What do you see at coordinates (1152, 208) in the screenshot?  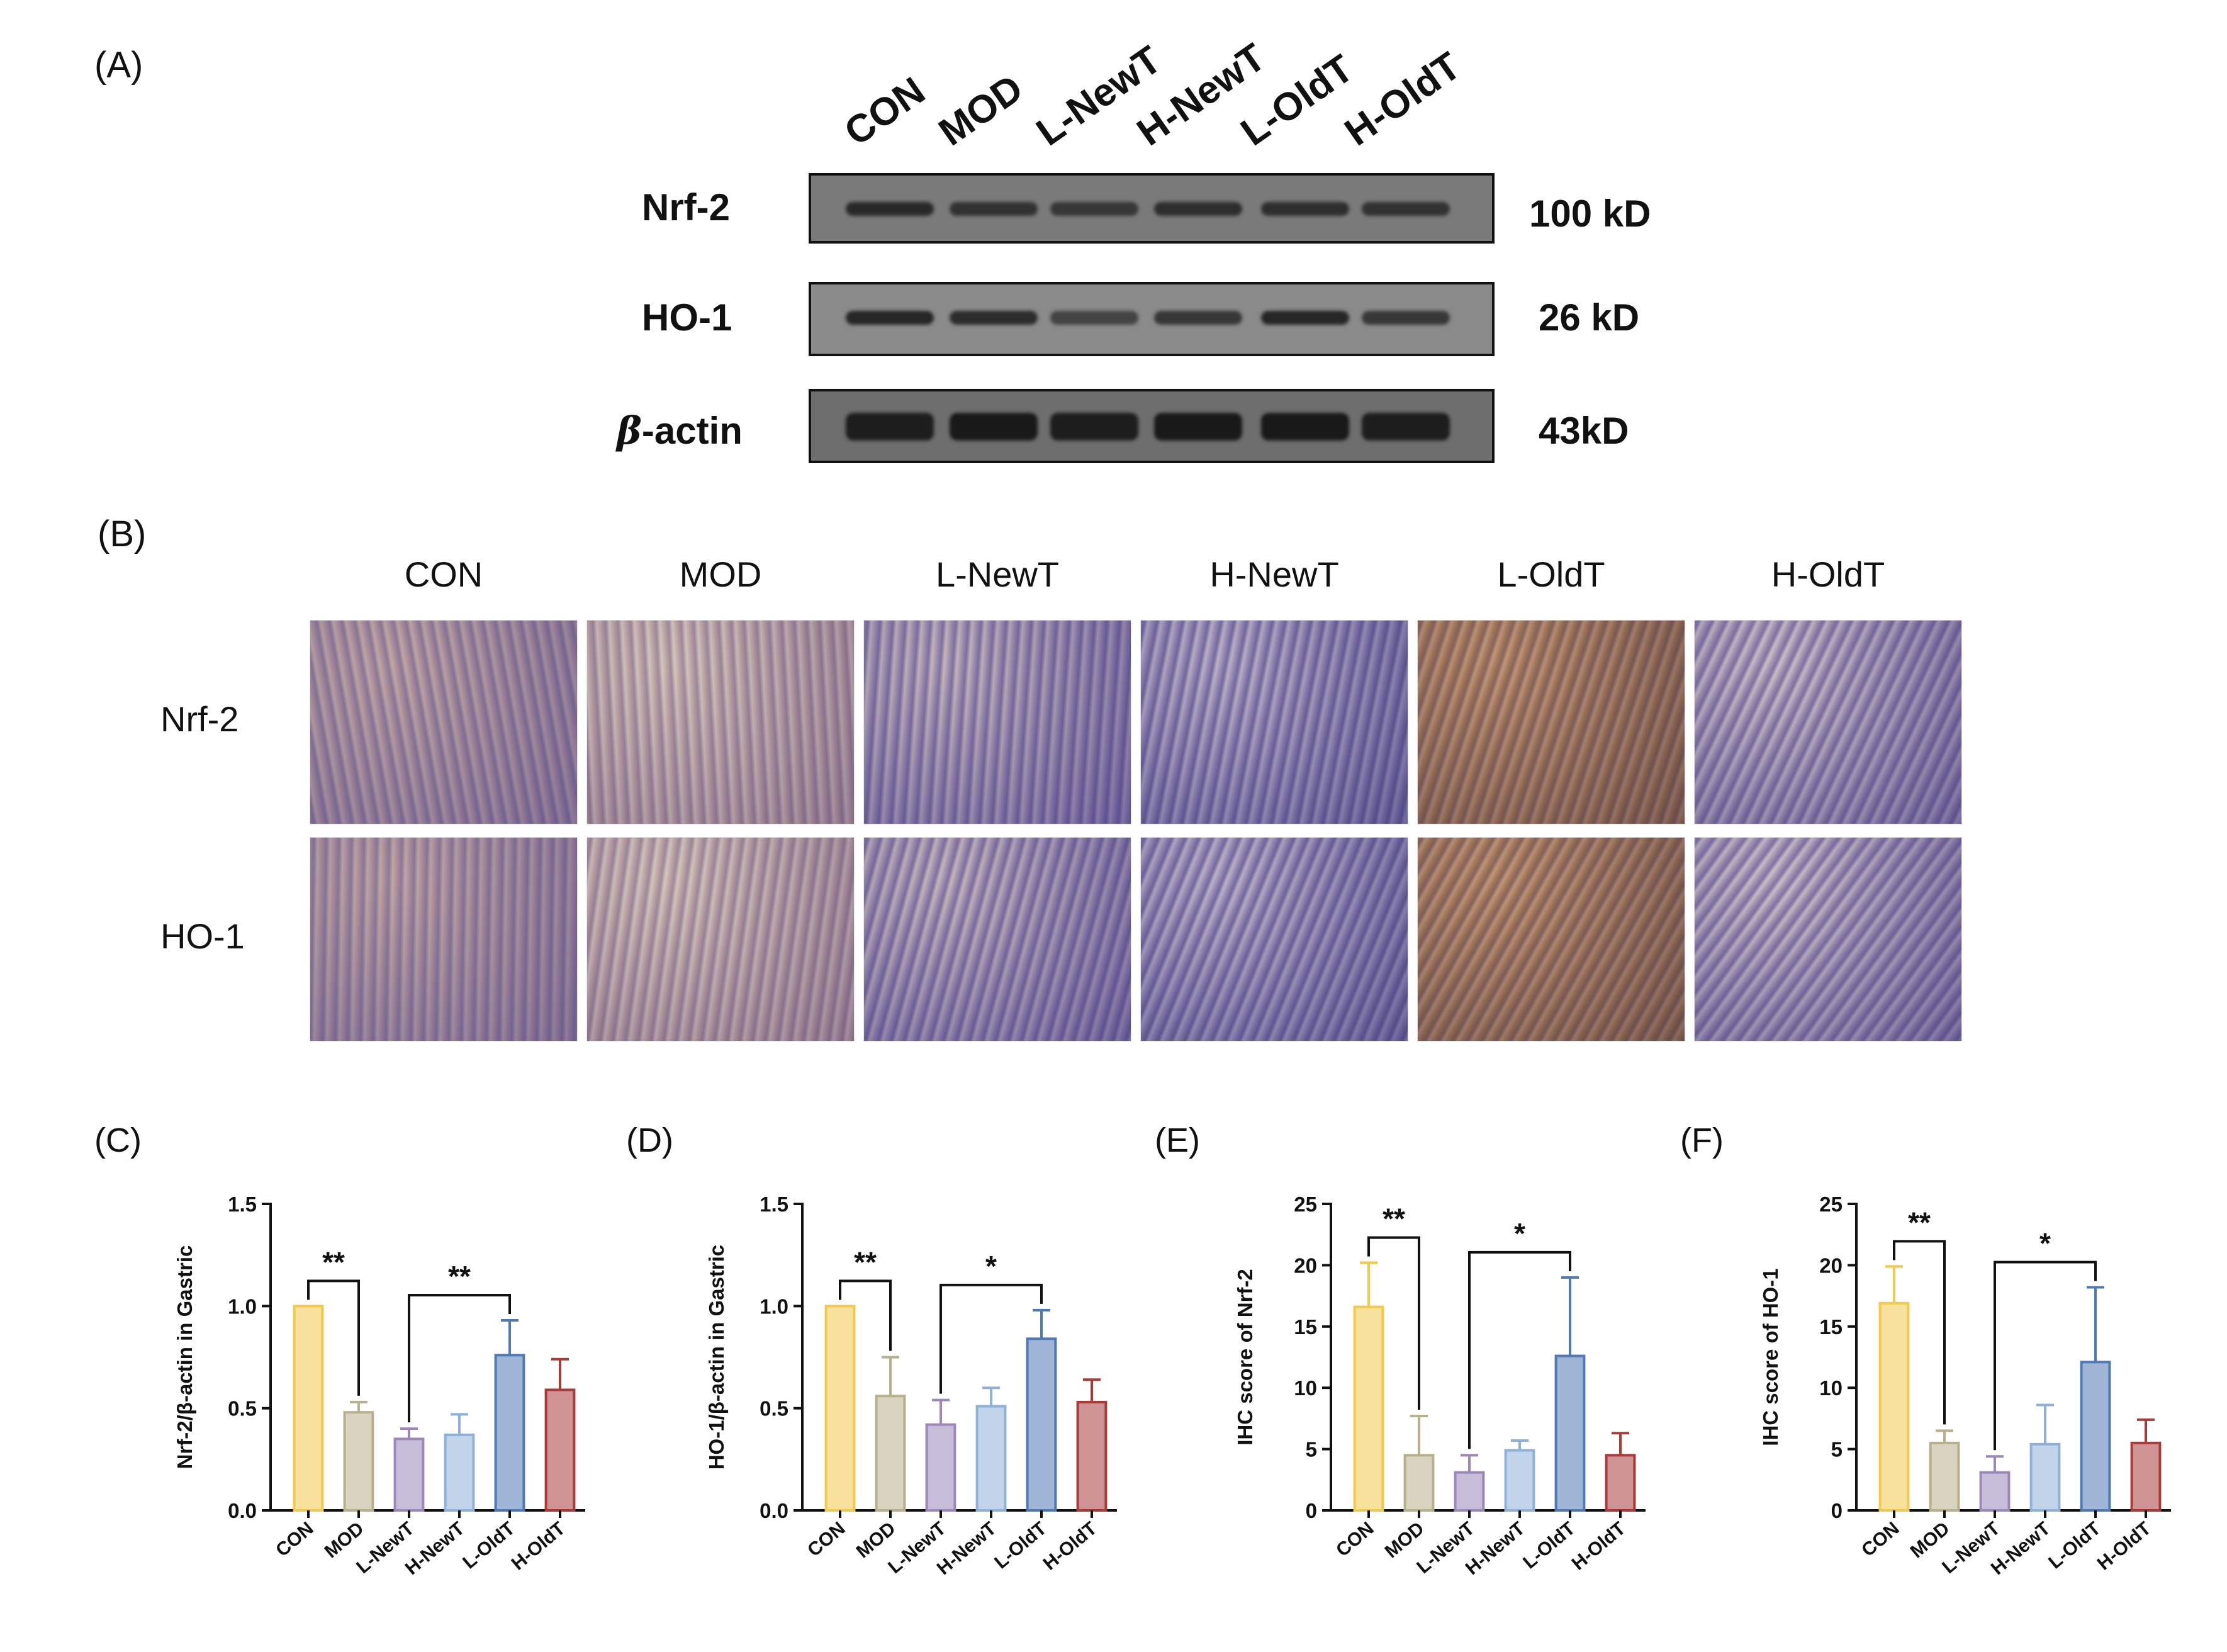 I see `wb-blot-nrf2` at bounding box center [1152, 208].